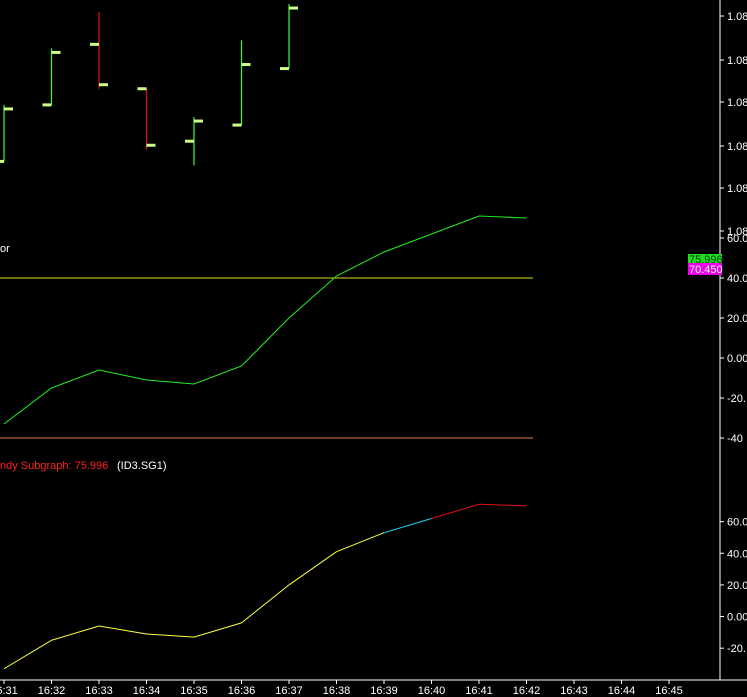  What do you see at coordinates (737, 618) in the screenshot?
I see `subgraph-axis-label: 0.00` at bounding box center [737, 618].